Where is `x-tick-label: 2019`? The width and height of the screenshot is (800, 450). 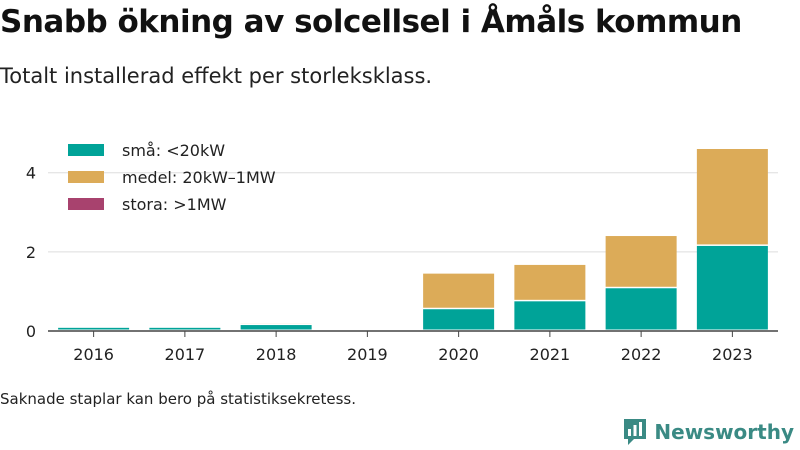
x-tick-label: 2019 is located at coordinates (367, 354).